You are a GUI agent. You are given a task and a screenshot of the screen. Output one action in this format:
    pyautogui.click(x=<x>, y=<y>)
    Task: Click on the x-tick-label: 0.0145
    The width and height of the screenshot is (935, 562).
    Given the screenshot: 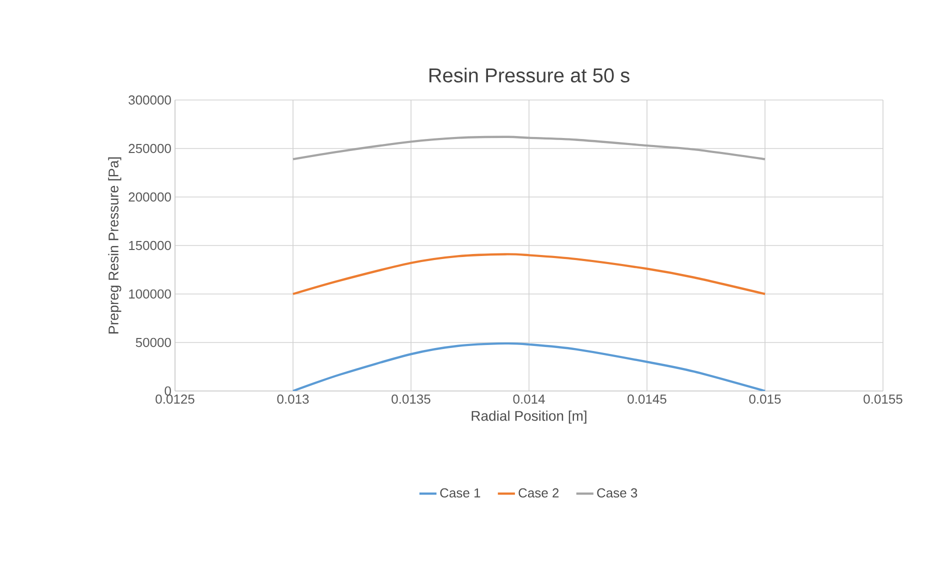 What is the action you would take?
    pyautogui.click(x=647, y=399)
    